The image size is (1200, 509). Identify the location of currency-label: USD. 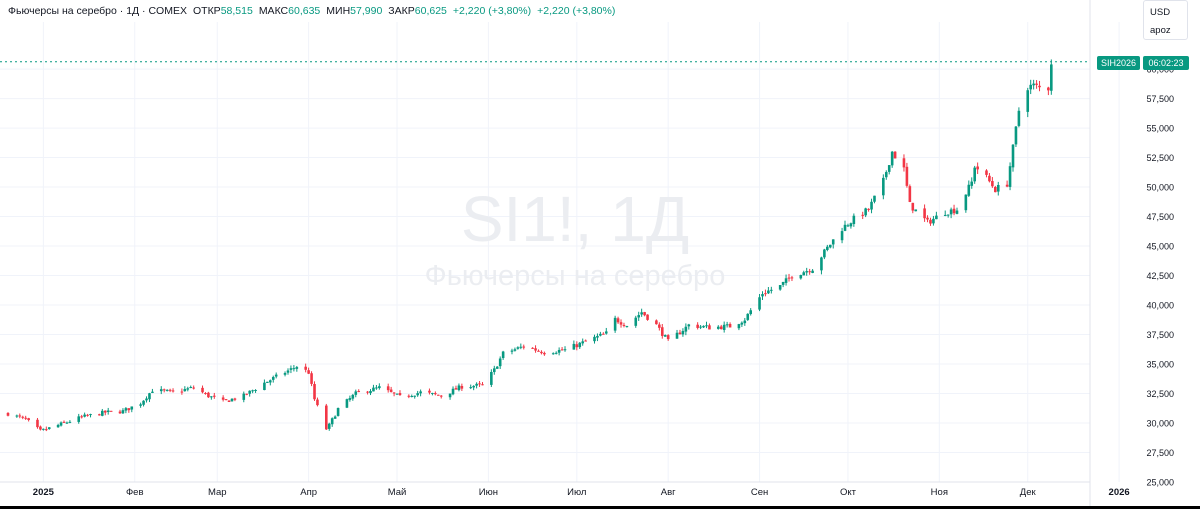
(1160, 12).